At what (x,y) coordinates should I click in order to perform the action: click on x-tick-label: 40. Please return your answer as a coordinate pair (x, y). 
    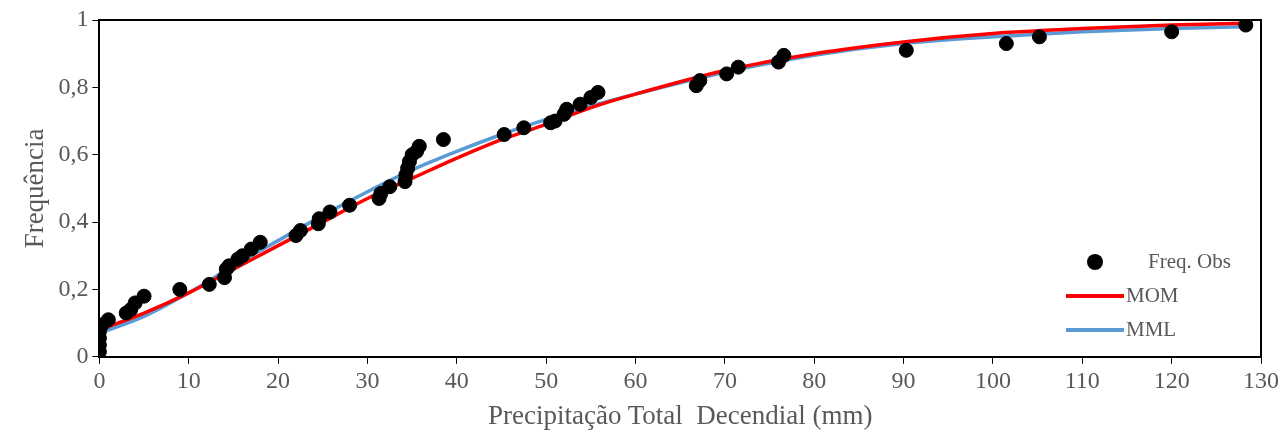
    Looking at the image, I should click on (456, 380).